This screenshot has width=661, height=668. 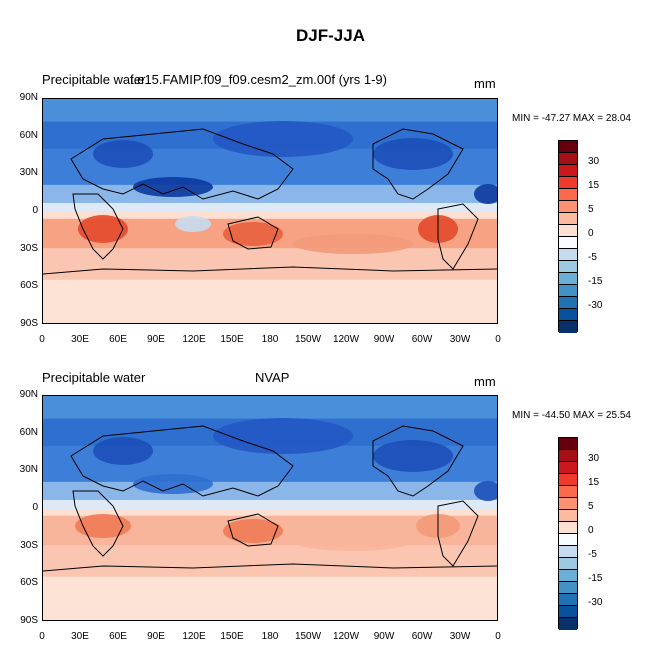 What do you see at coordinates (272, 377) in the screenshot?
I see `panel-center-title: NVAP` at bounding box center [272, 377].